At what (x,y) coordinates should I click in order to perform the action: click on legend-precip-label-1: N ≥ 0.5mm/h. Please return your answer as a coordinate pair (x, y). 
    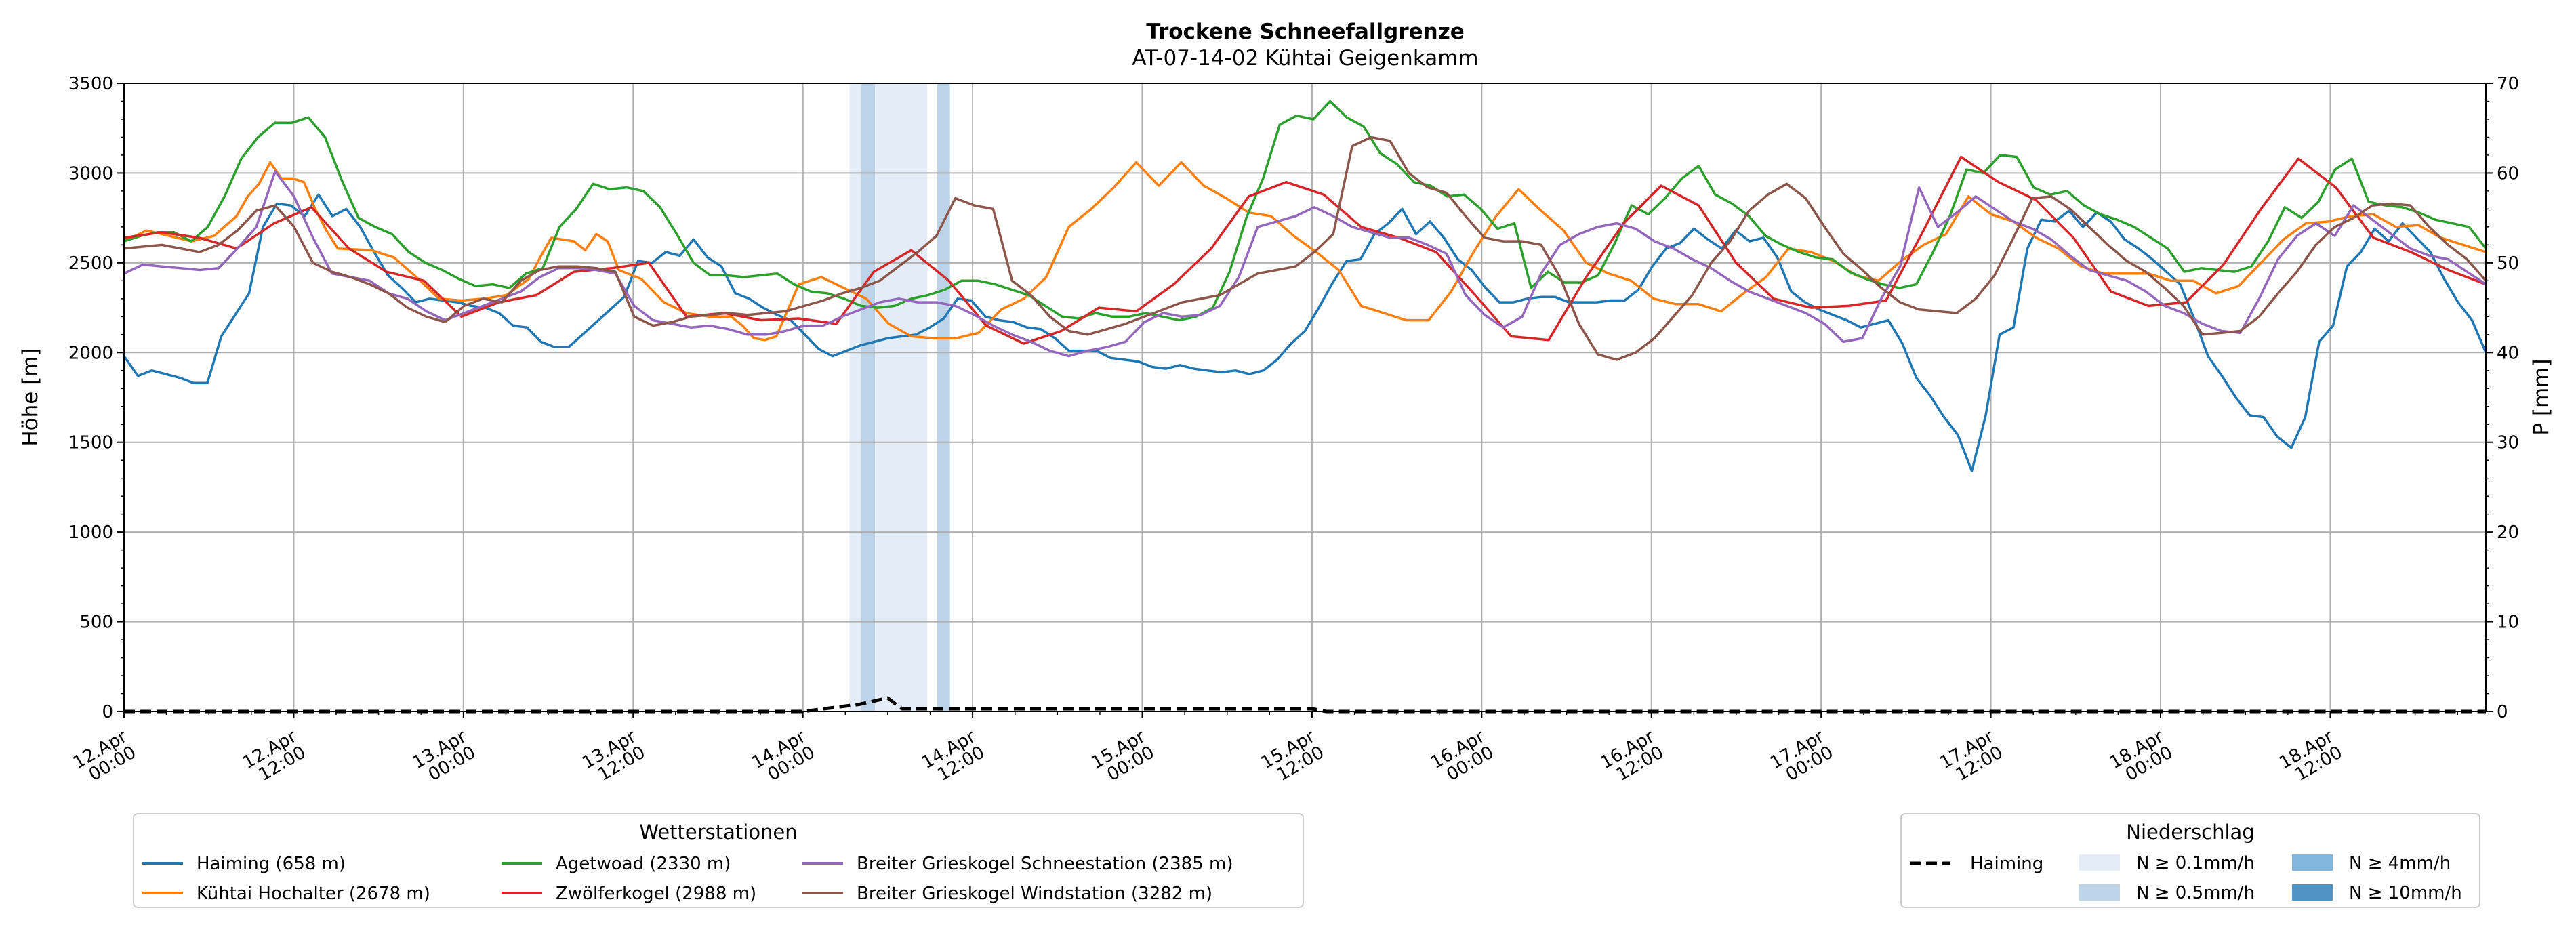
    Looking at the image, I should click on (2196, 893).